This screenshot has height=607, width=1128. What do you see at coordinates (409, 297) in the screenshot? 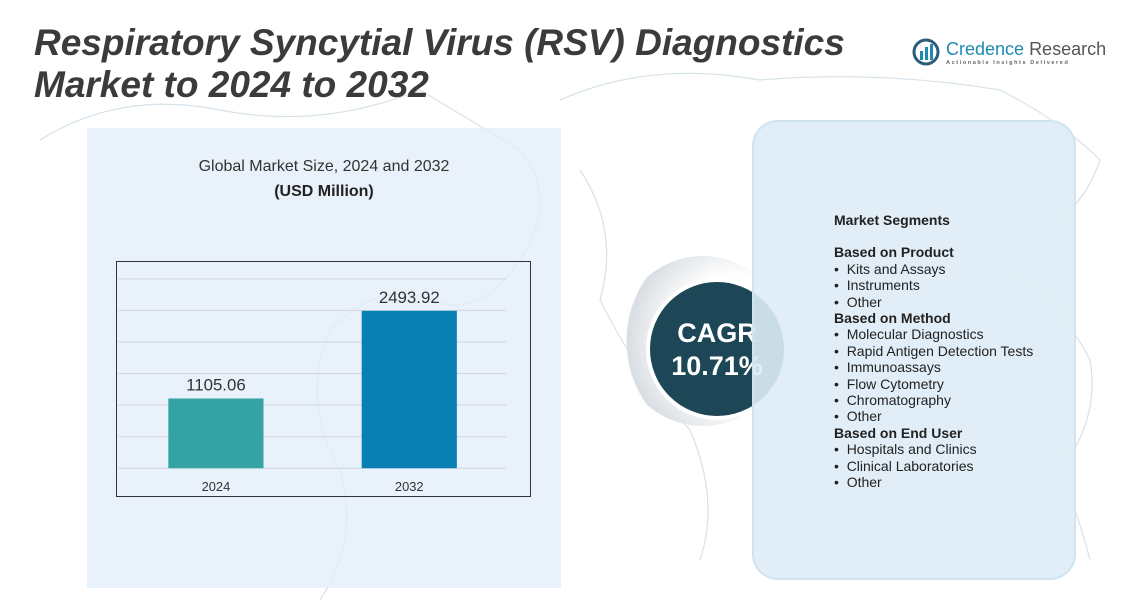
I see `data-label: 2493.92` at bounding box center [409, 297].